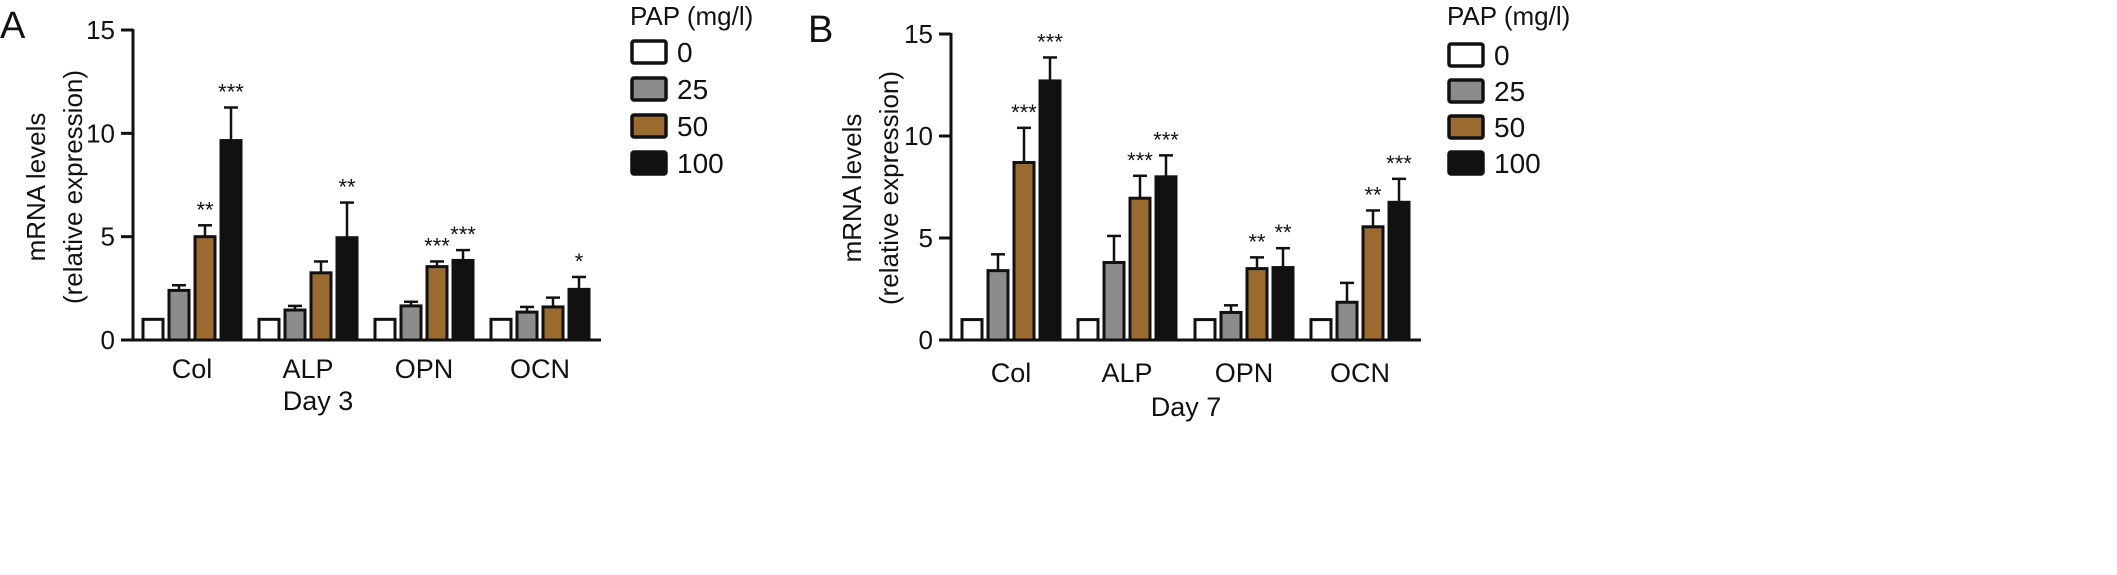  Describe the element at coordinates (918, 34) in the screenshot. I see `panel-b-y-tick-label: 15` at that location.